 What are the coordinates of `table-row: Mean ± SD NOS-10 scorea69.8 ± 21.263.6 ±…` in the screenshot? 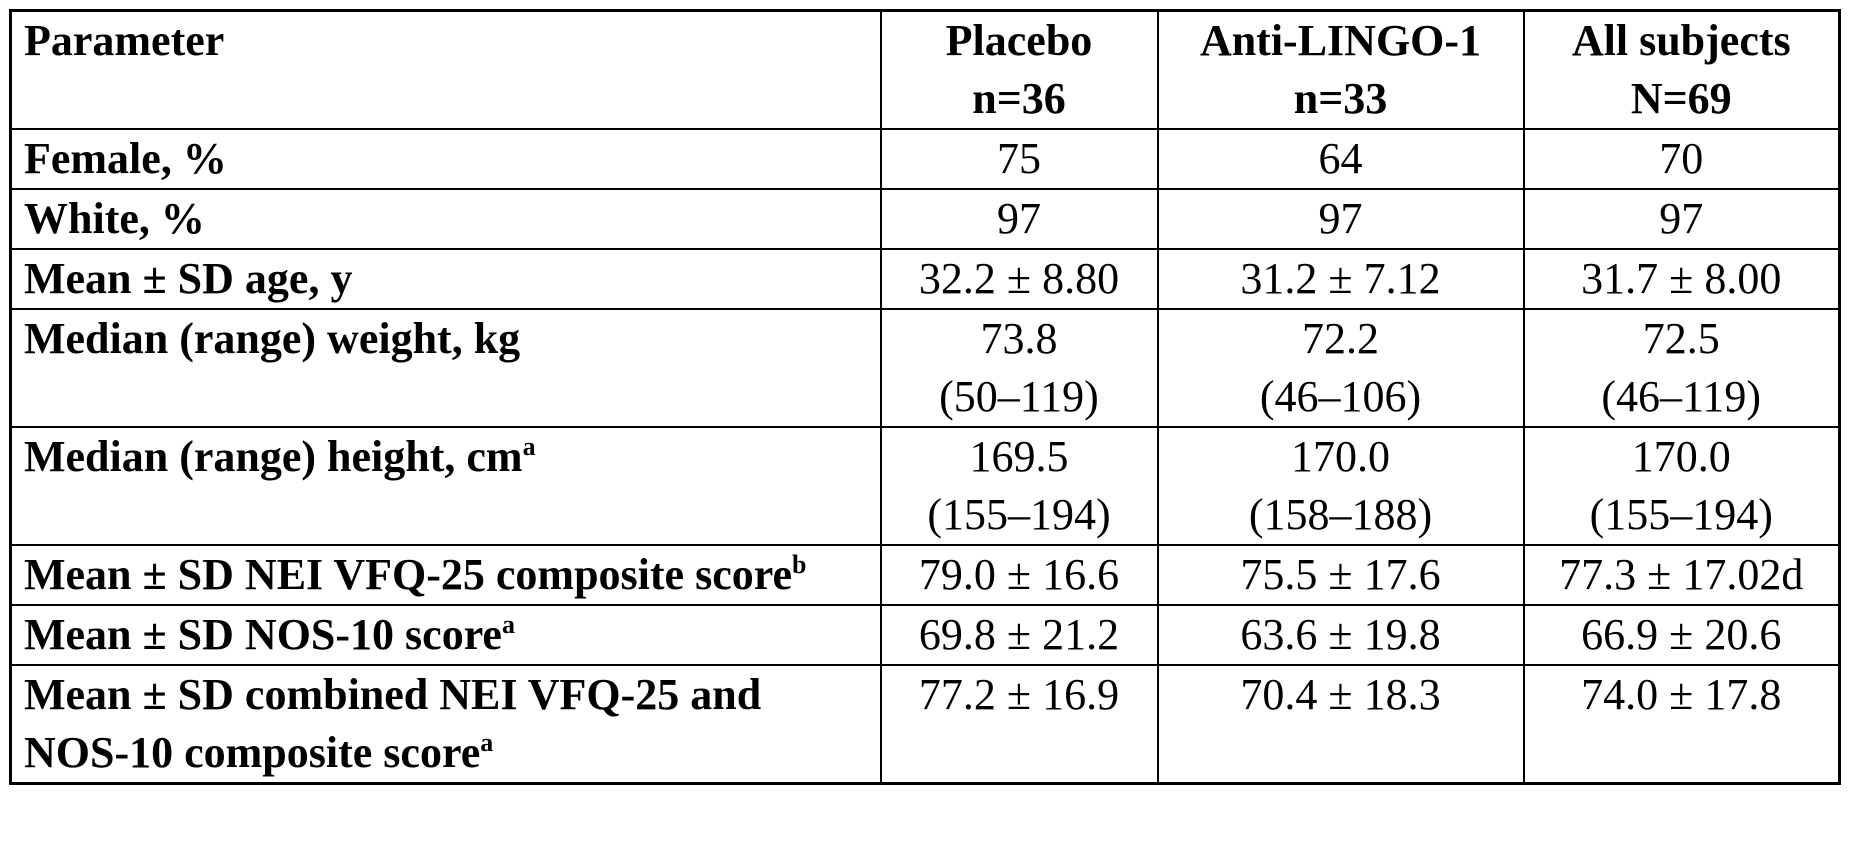 It's located at (925, 635).